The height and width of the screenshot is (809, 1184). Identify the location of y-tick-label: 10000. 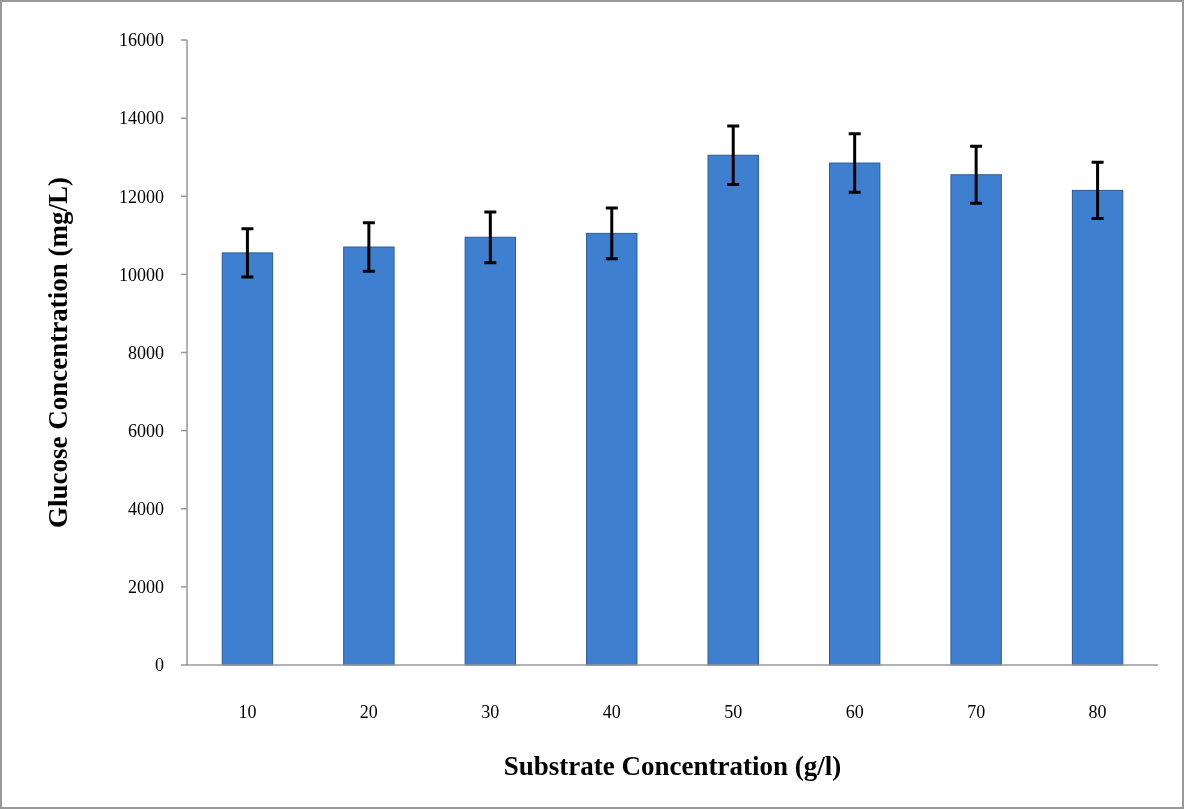
(141, 274).